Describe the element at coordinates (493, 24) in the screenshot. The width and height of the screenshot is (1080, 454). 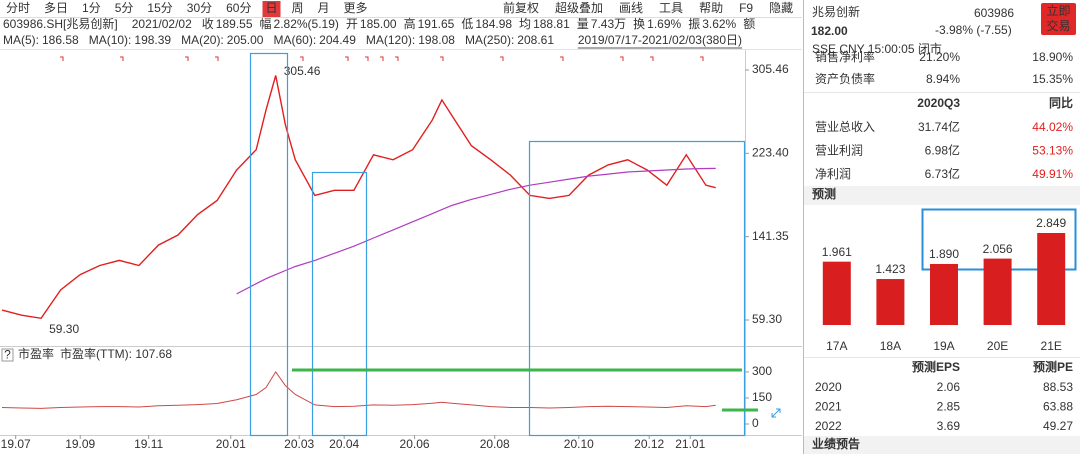
I see `quote-value: 184.98` at that location.